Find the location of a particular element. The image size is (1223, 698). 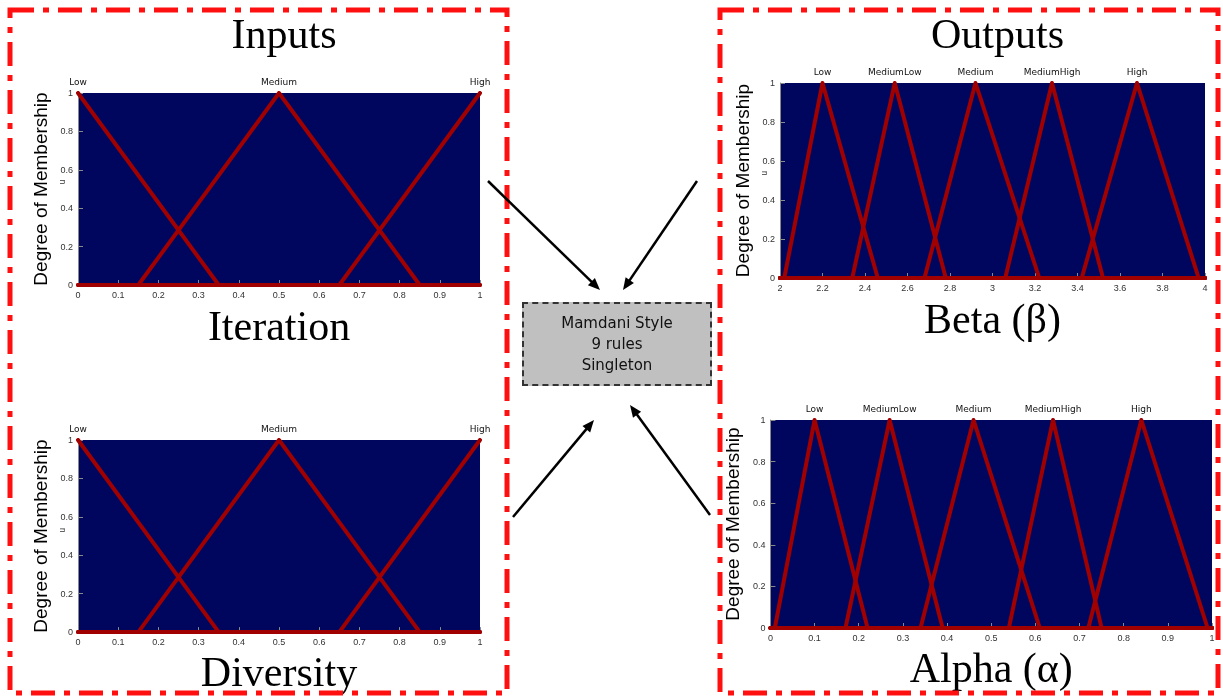

x-tick-label: 3.6 is located at coordinates (1120, 287).